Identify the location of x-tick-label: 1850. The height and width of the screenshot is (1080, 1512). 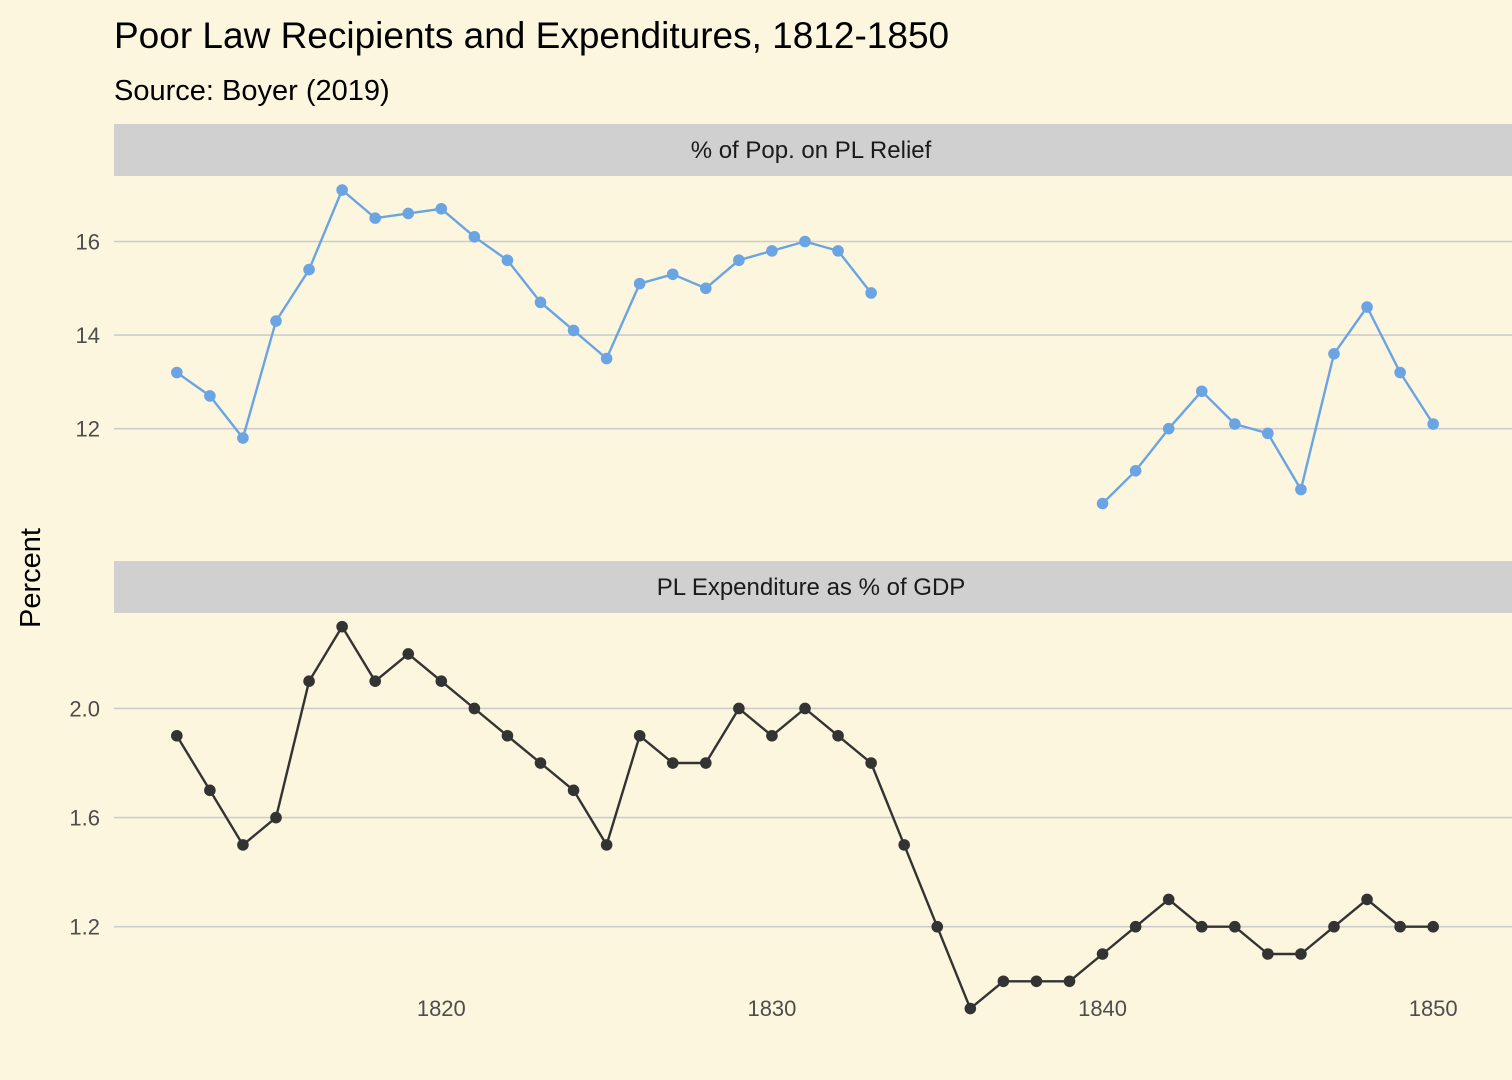
(1433, 1008).